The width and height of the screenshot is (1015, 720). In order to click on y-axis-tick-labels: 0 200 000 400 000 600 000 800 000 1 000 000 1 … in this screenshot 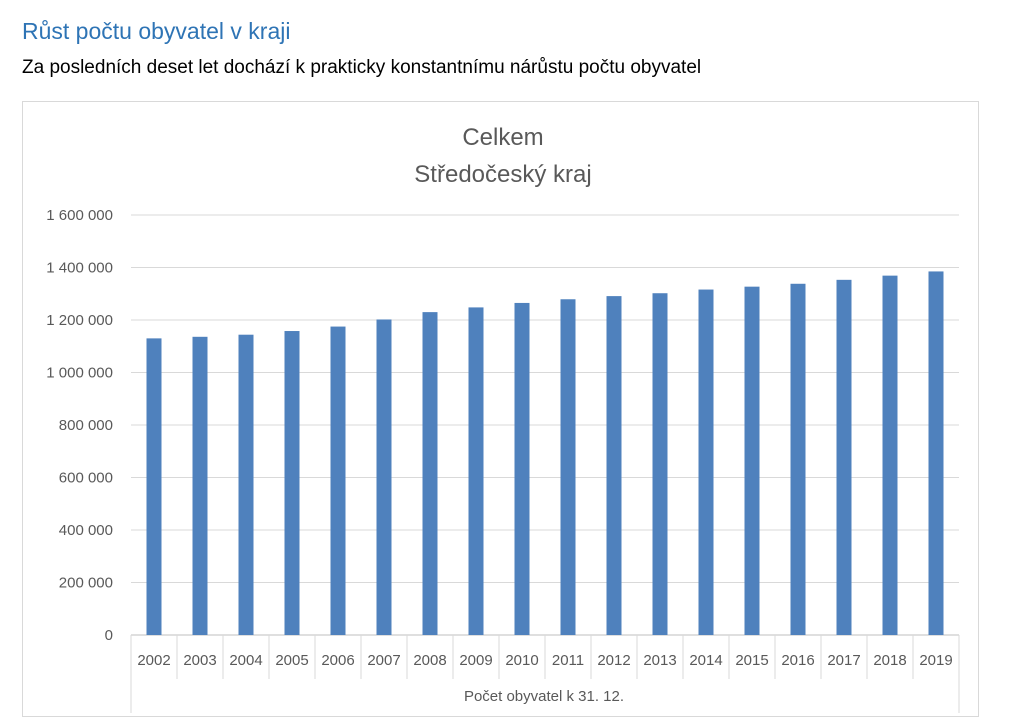, I will do `click(79, 425)`.